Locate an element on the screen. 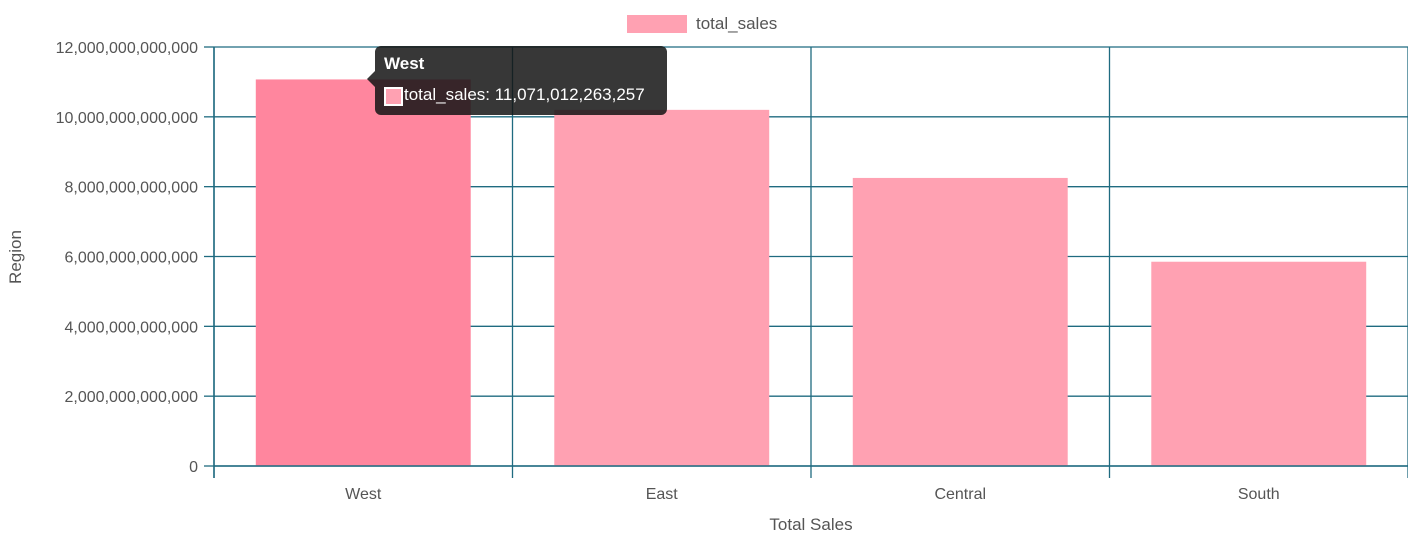 This screenshot has height=543, width=1408. tooltip-title: West is located at coordinates (404, 63).